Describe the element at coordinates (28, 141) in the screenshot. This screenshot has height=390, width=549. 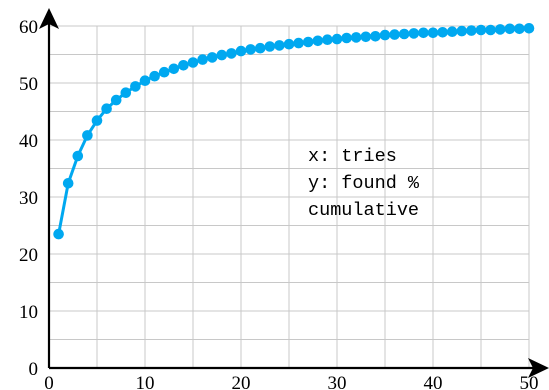
I see `y-tick-label: 40` at that location.